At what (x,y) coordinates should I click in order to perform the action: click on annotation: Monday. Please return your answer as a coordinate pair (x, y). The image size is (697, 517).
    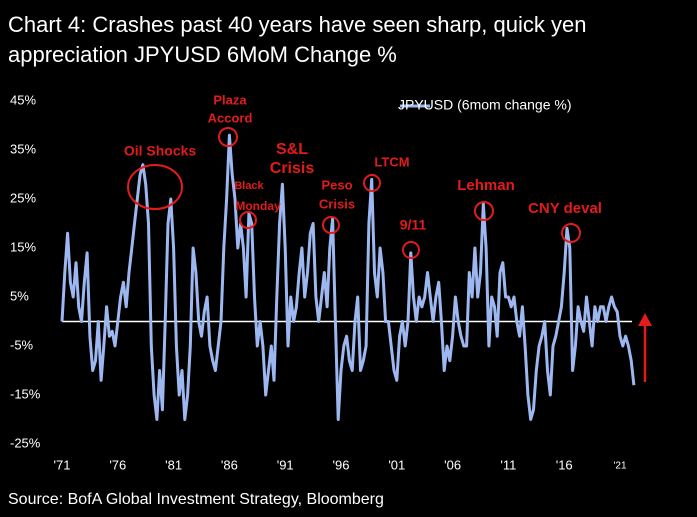
    Looking at the image, I should click on (258, 206).